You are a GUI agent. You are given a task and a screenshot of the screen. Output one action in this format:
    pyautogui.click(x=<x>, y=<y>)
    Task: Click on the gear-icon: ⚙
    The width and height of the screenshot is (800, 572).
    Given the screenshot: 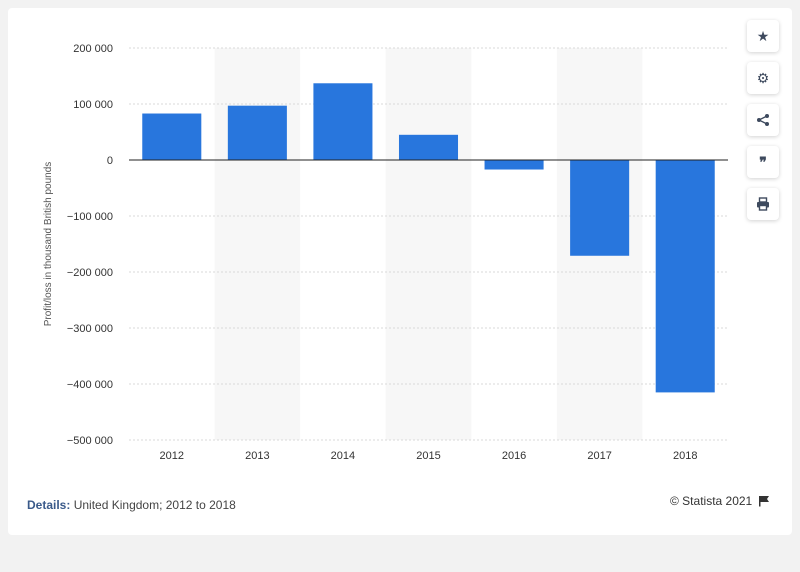 What is the action you would take?
    pyautogui.click(x=763, y=77)
    